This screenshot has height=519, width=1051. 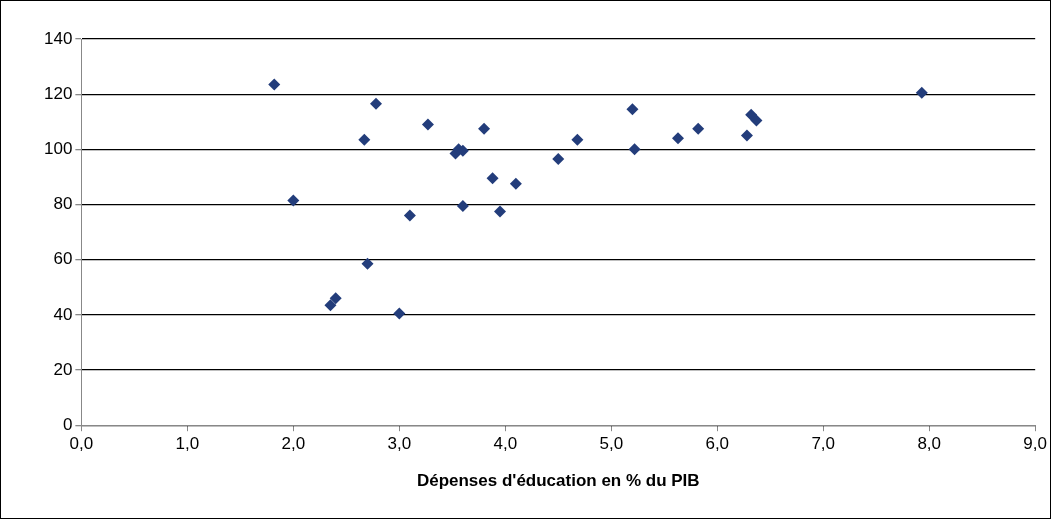 I want to click on x-tick-label: 5,0, so click(x=611, y=444).